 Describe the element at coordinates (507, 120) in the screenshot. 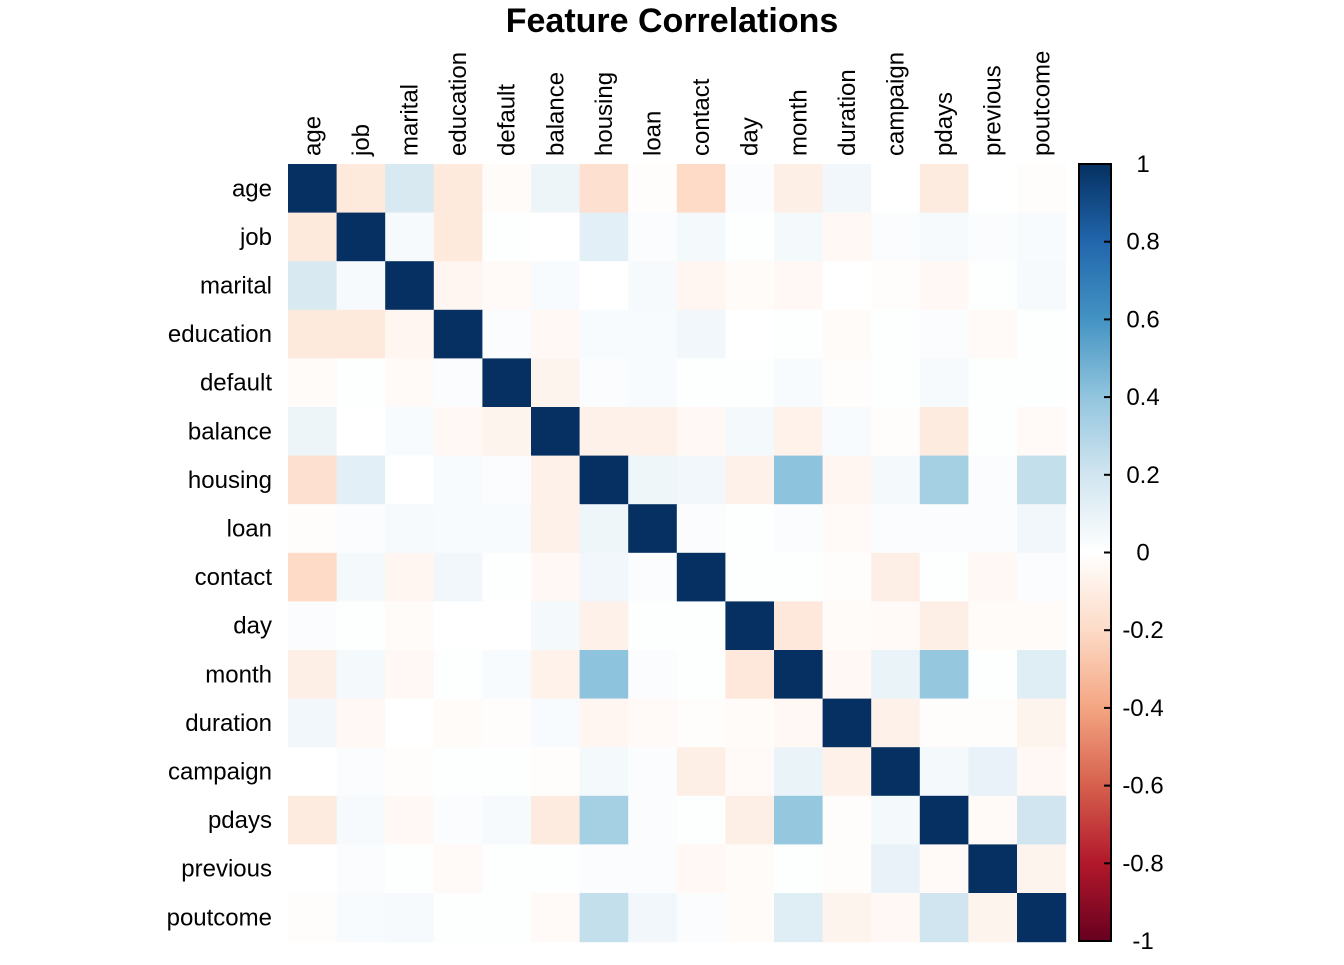

I see `column-label-default: default` at that location.